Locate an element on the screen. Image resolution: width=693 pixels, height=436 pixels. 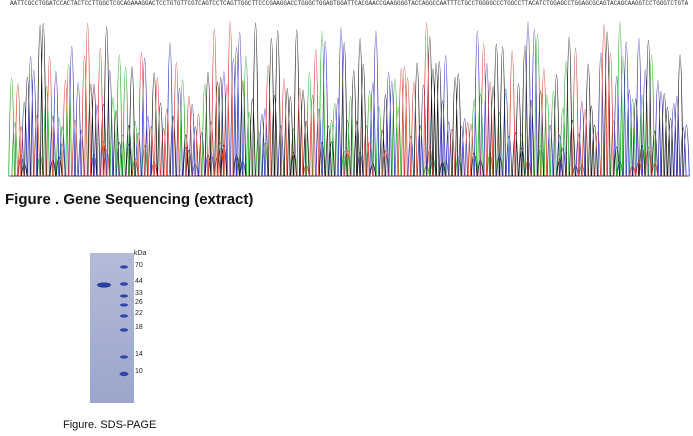
gel-bands is located at coordinates (112, 328).